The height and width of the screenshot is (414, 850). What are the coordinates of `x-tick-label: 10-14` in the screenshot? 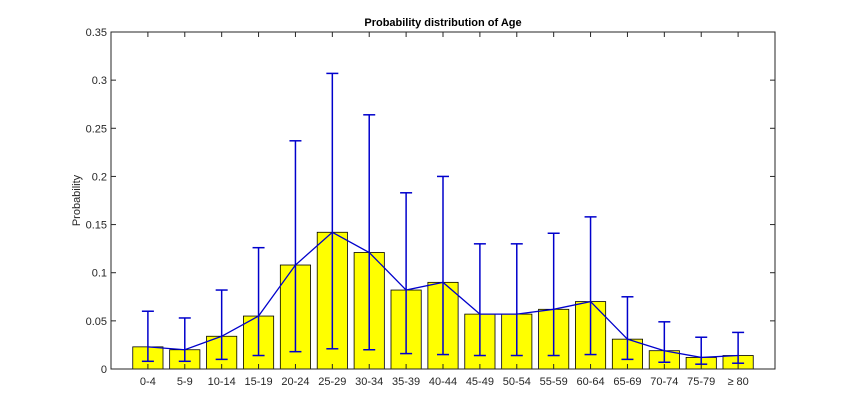 It's located at (222, 382).